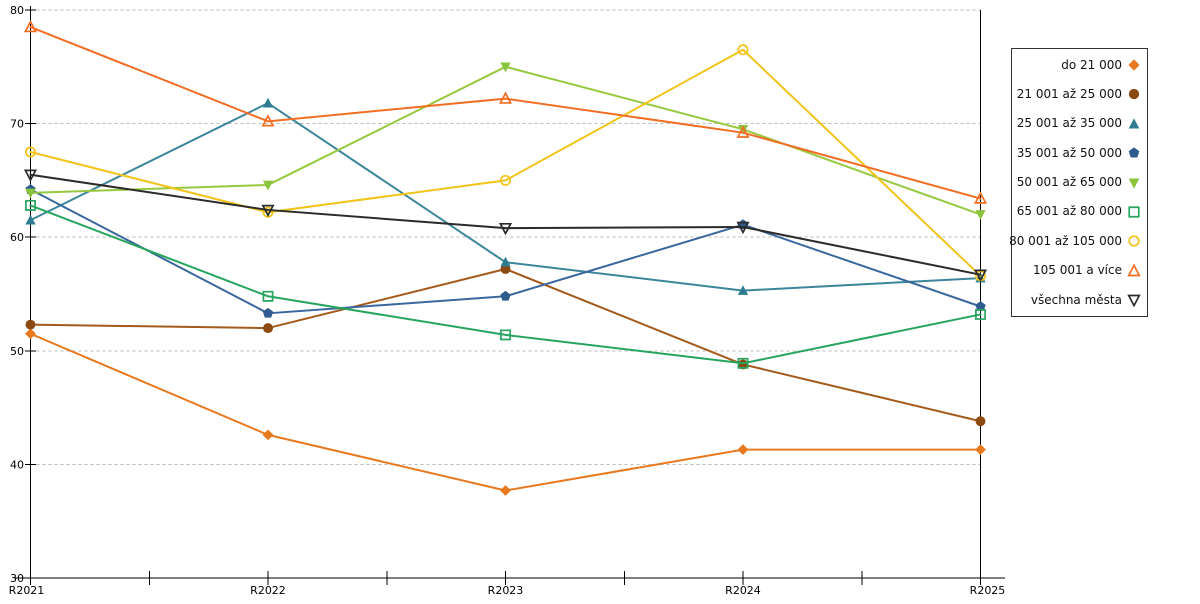 Image resolution: width=1200 pixels, height=604 pixels. What do you see at coordinates (1069, 123) in the screenshot?
I see `legend-label: 25 001 až 35 000` at bounding box center [1069, 123].